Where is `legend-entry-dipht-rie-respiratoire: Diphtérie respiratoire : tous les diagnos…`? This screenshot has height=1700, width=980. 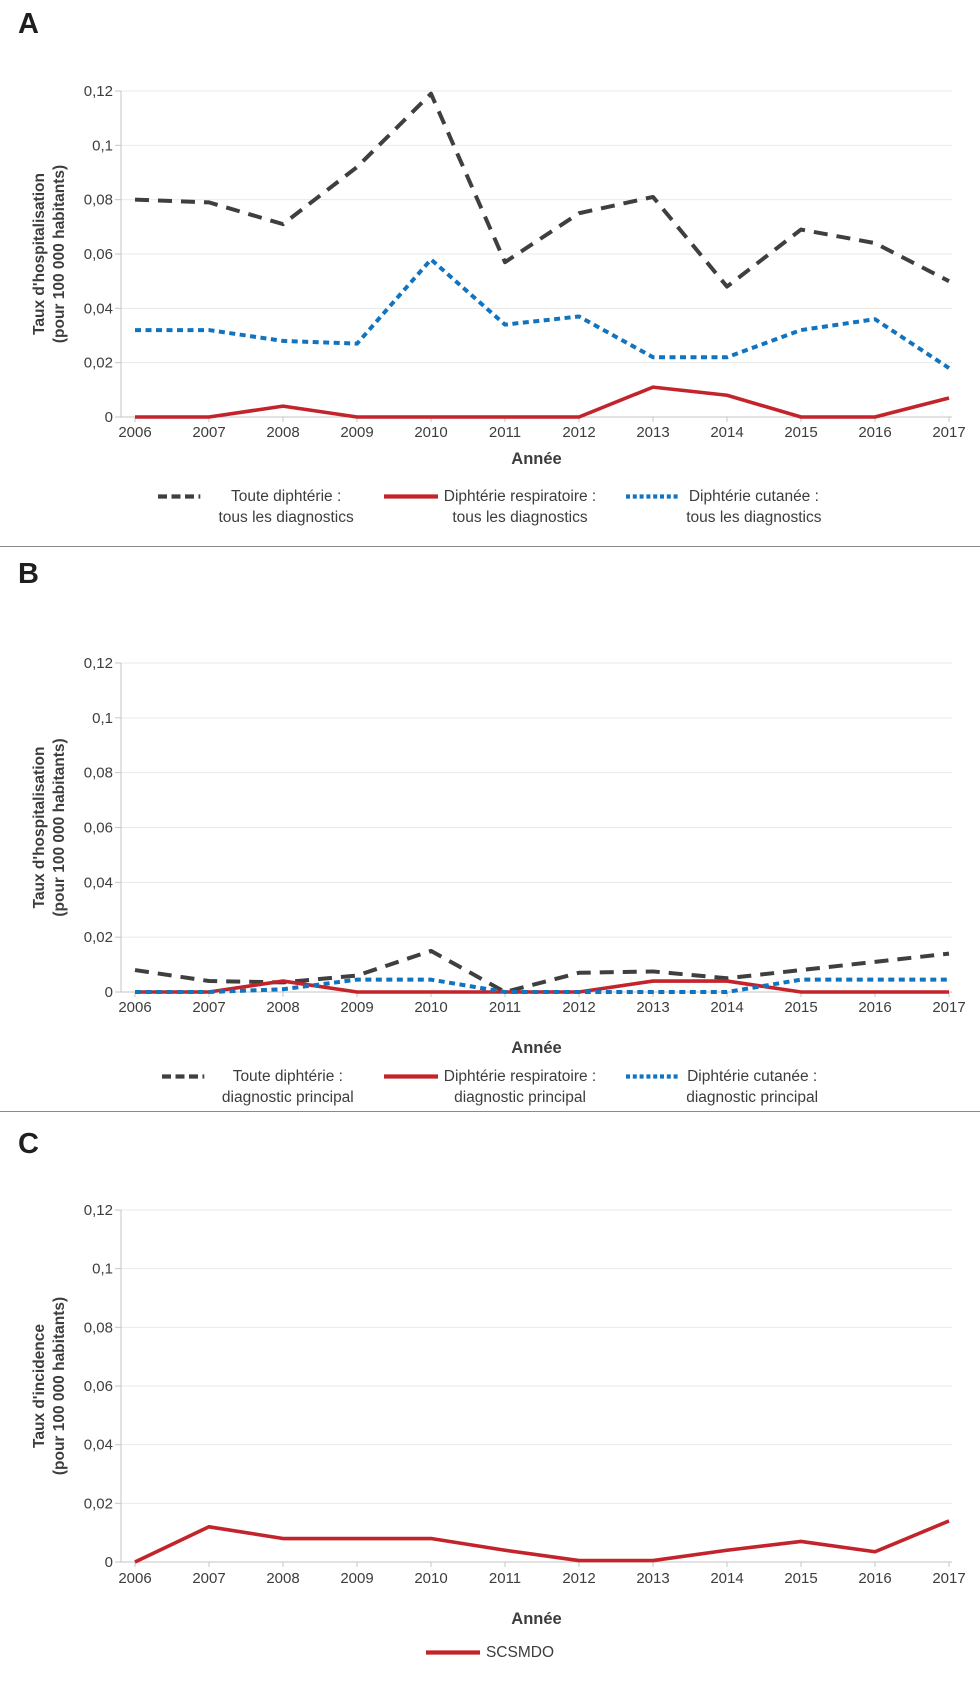
legend-entry-dipht-rie-respiratoire: Diphtérie respiratoire : tous les diagnos… is located at coordinates (489, 507).